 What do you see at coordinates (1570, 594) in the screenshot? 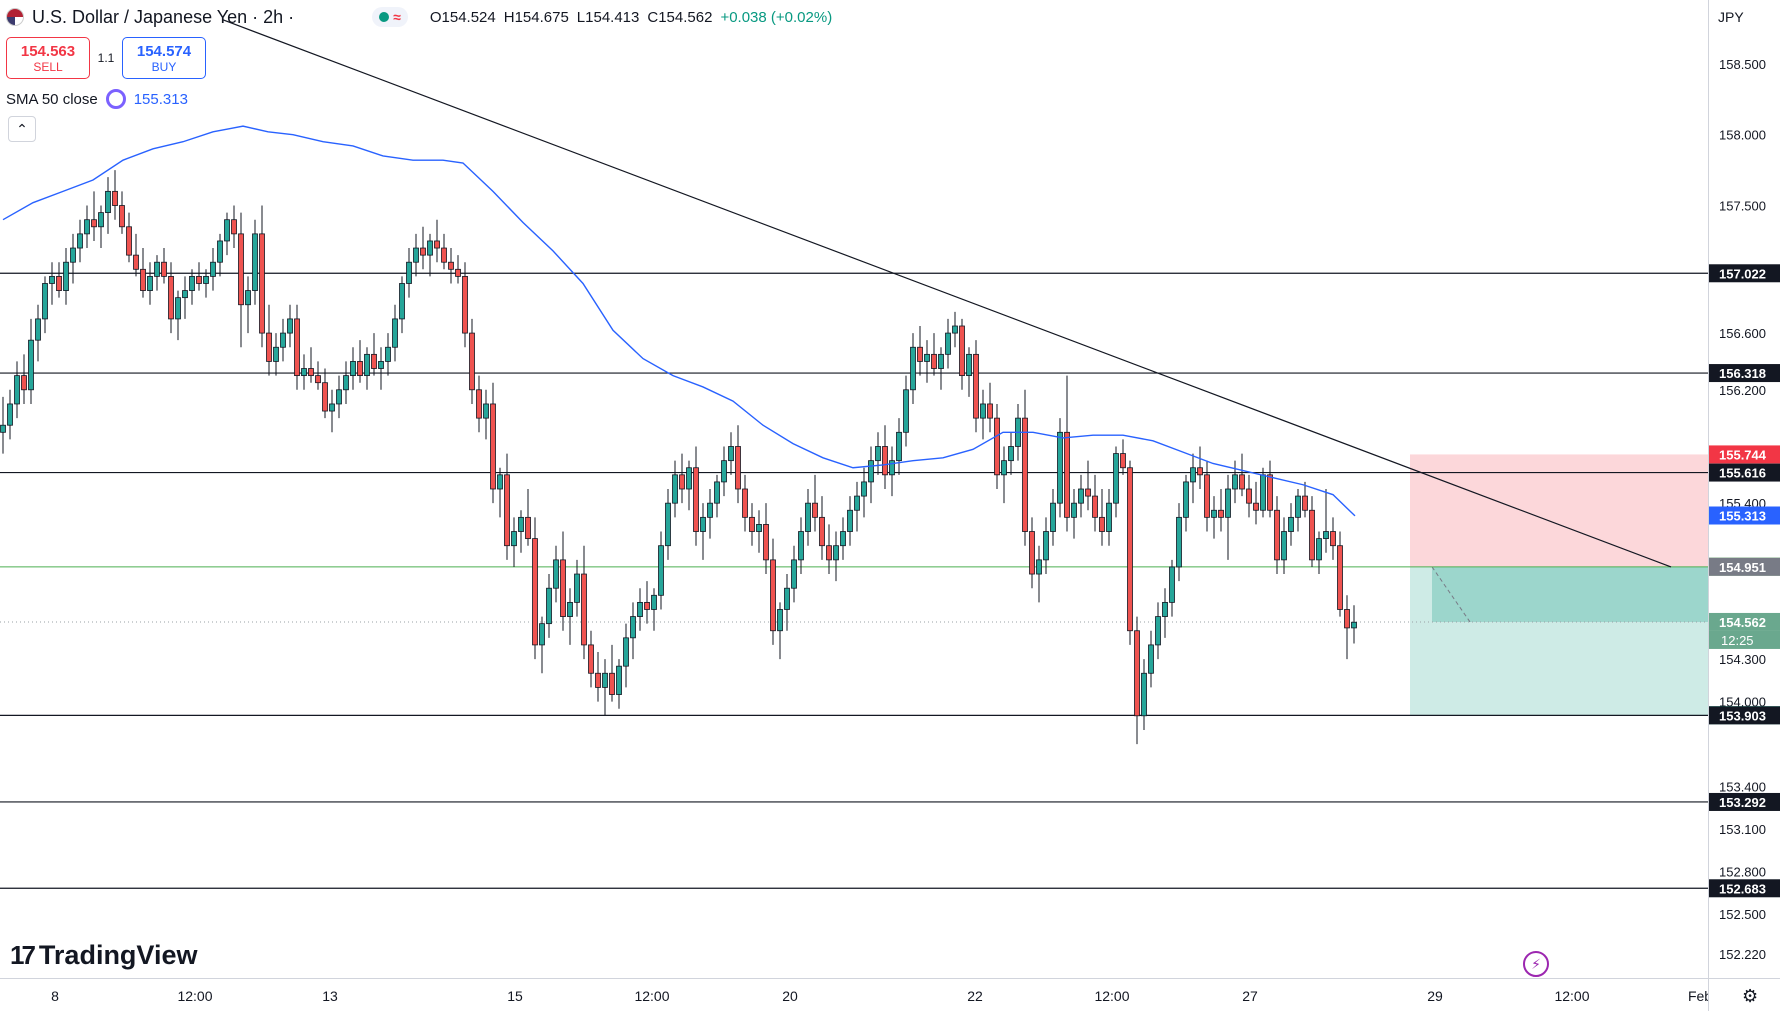
I see `short-position-open-pnl` at bounding box center [1570, 594].